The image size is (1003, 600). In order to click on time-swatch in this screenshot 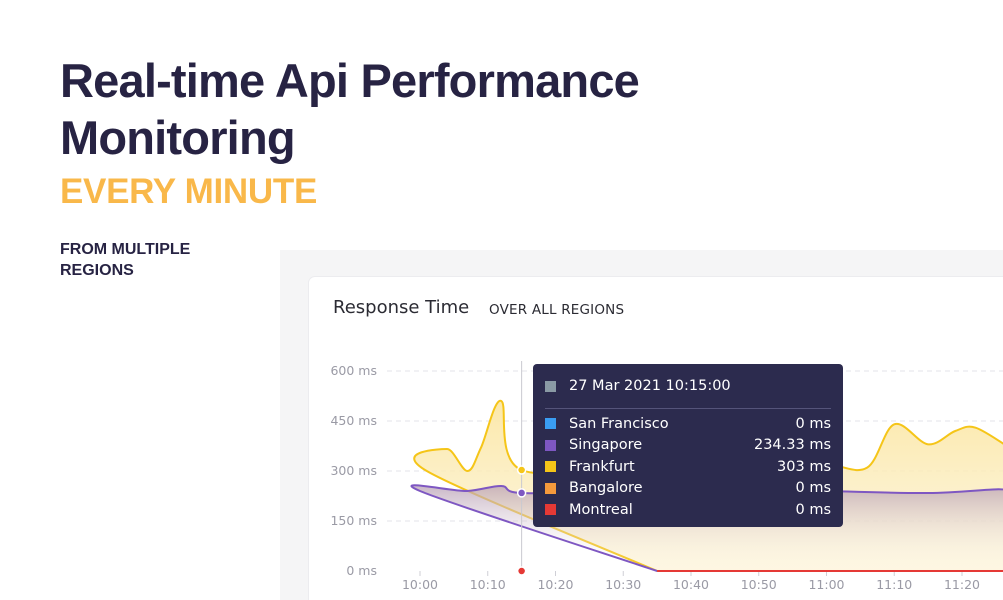, I will do `click(550, 386)`.